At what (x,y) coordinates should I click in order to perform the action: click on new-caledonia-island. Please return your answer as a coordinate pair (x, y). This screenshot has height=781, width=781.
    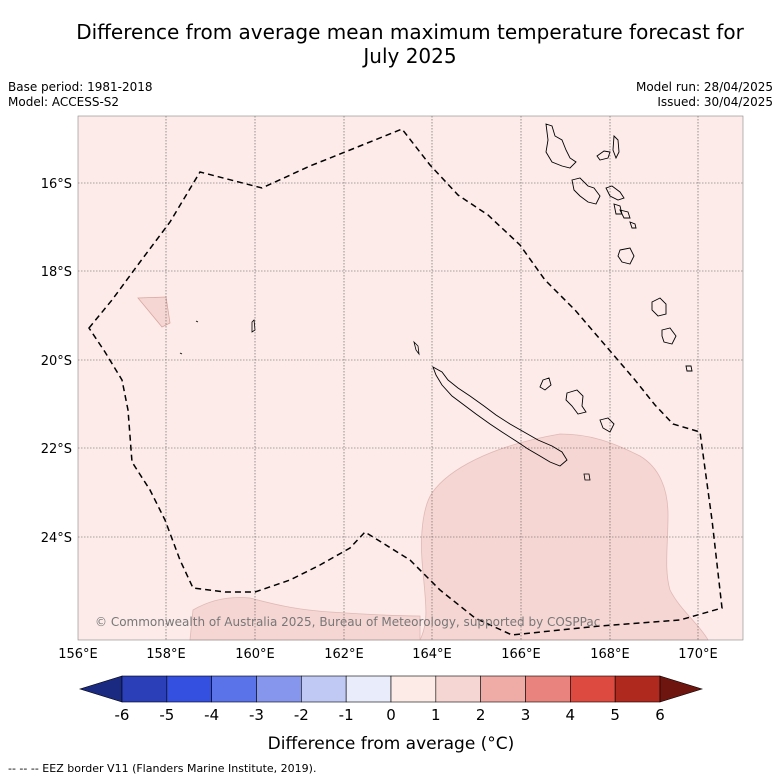
    Looking at the image, I should click on (500, 416).